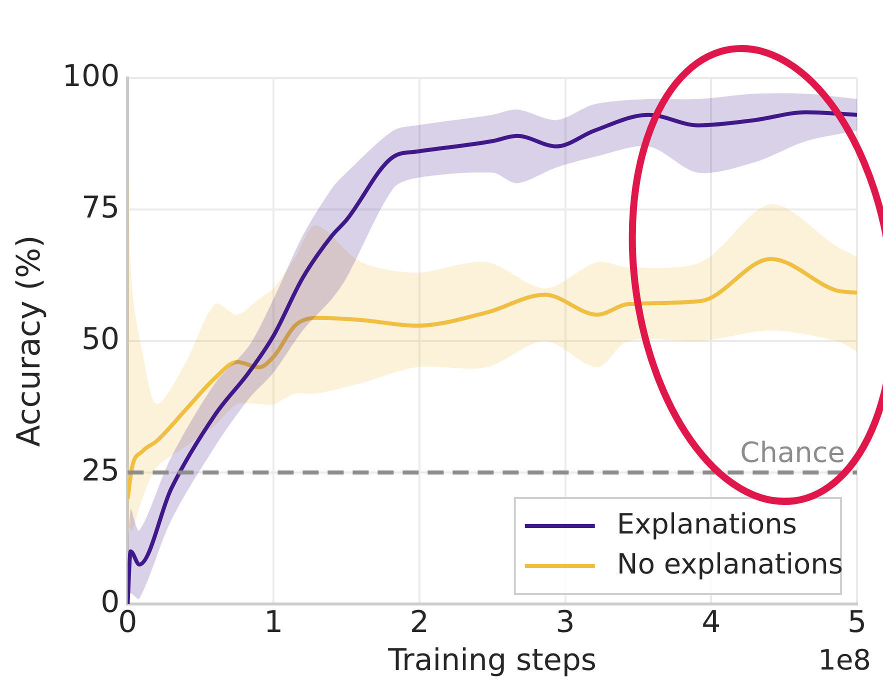  What do you see at coordinates (100, 339) in the screenshot?
I see `y-tick-label: 50` at bounding box center [100, 339].